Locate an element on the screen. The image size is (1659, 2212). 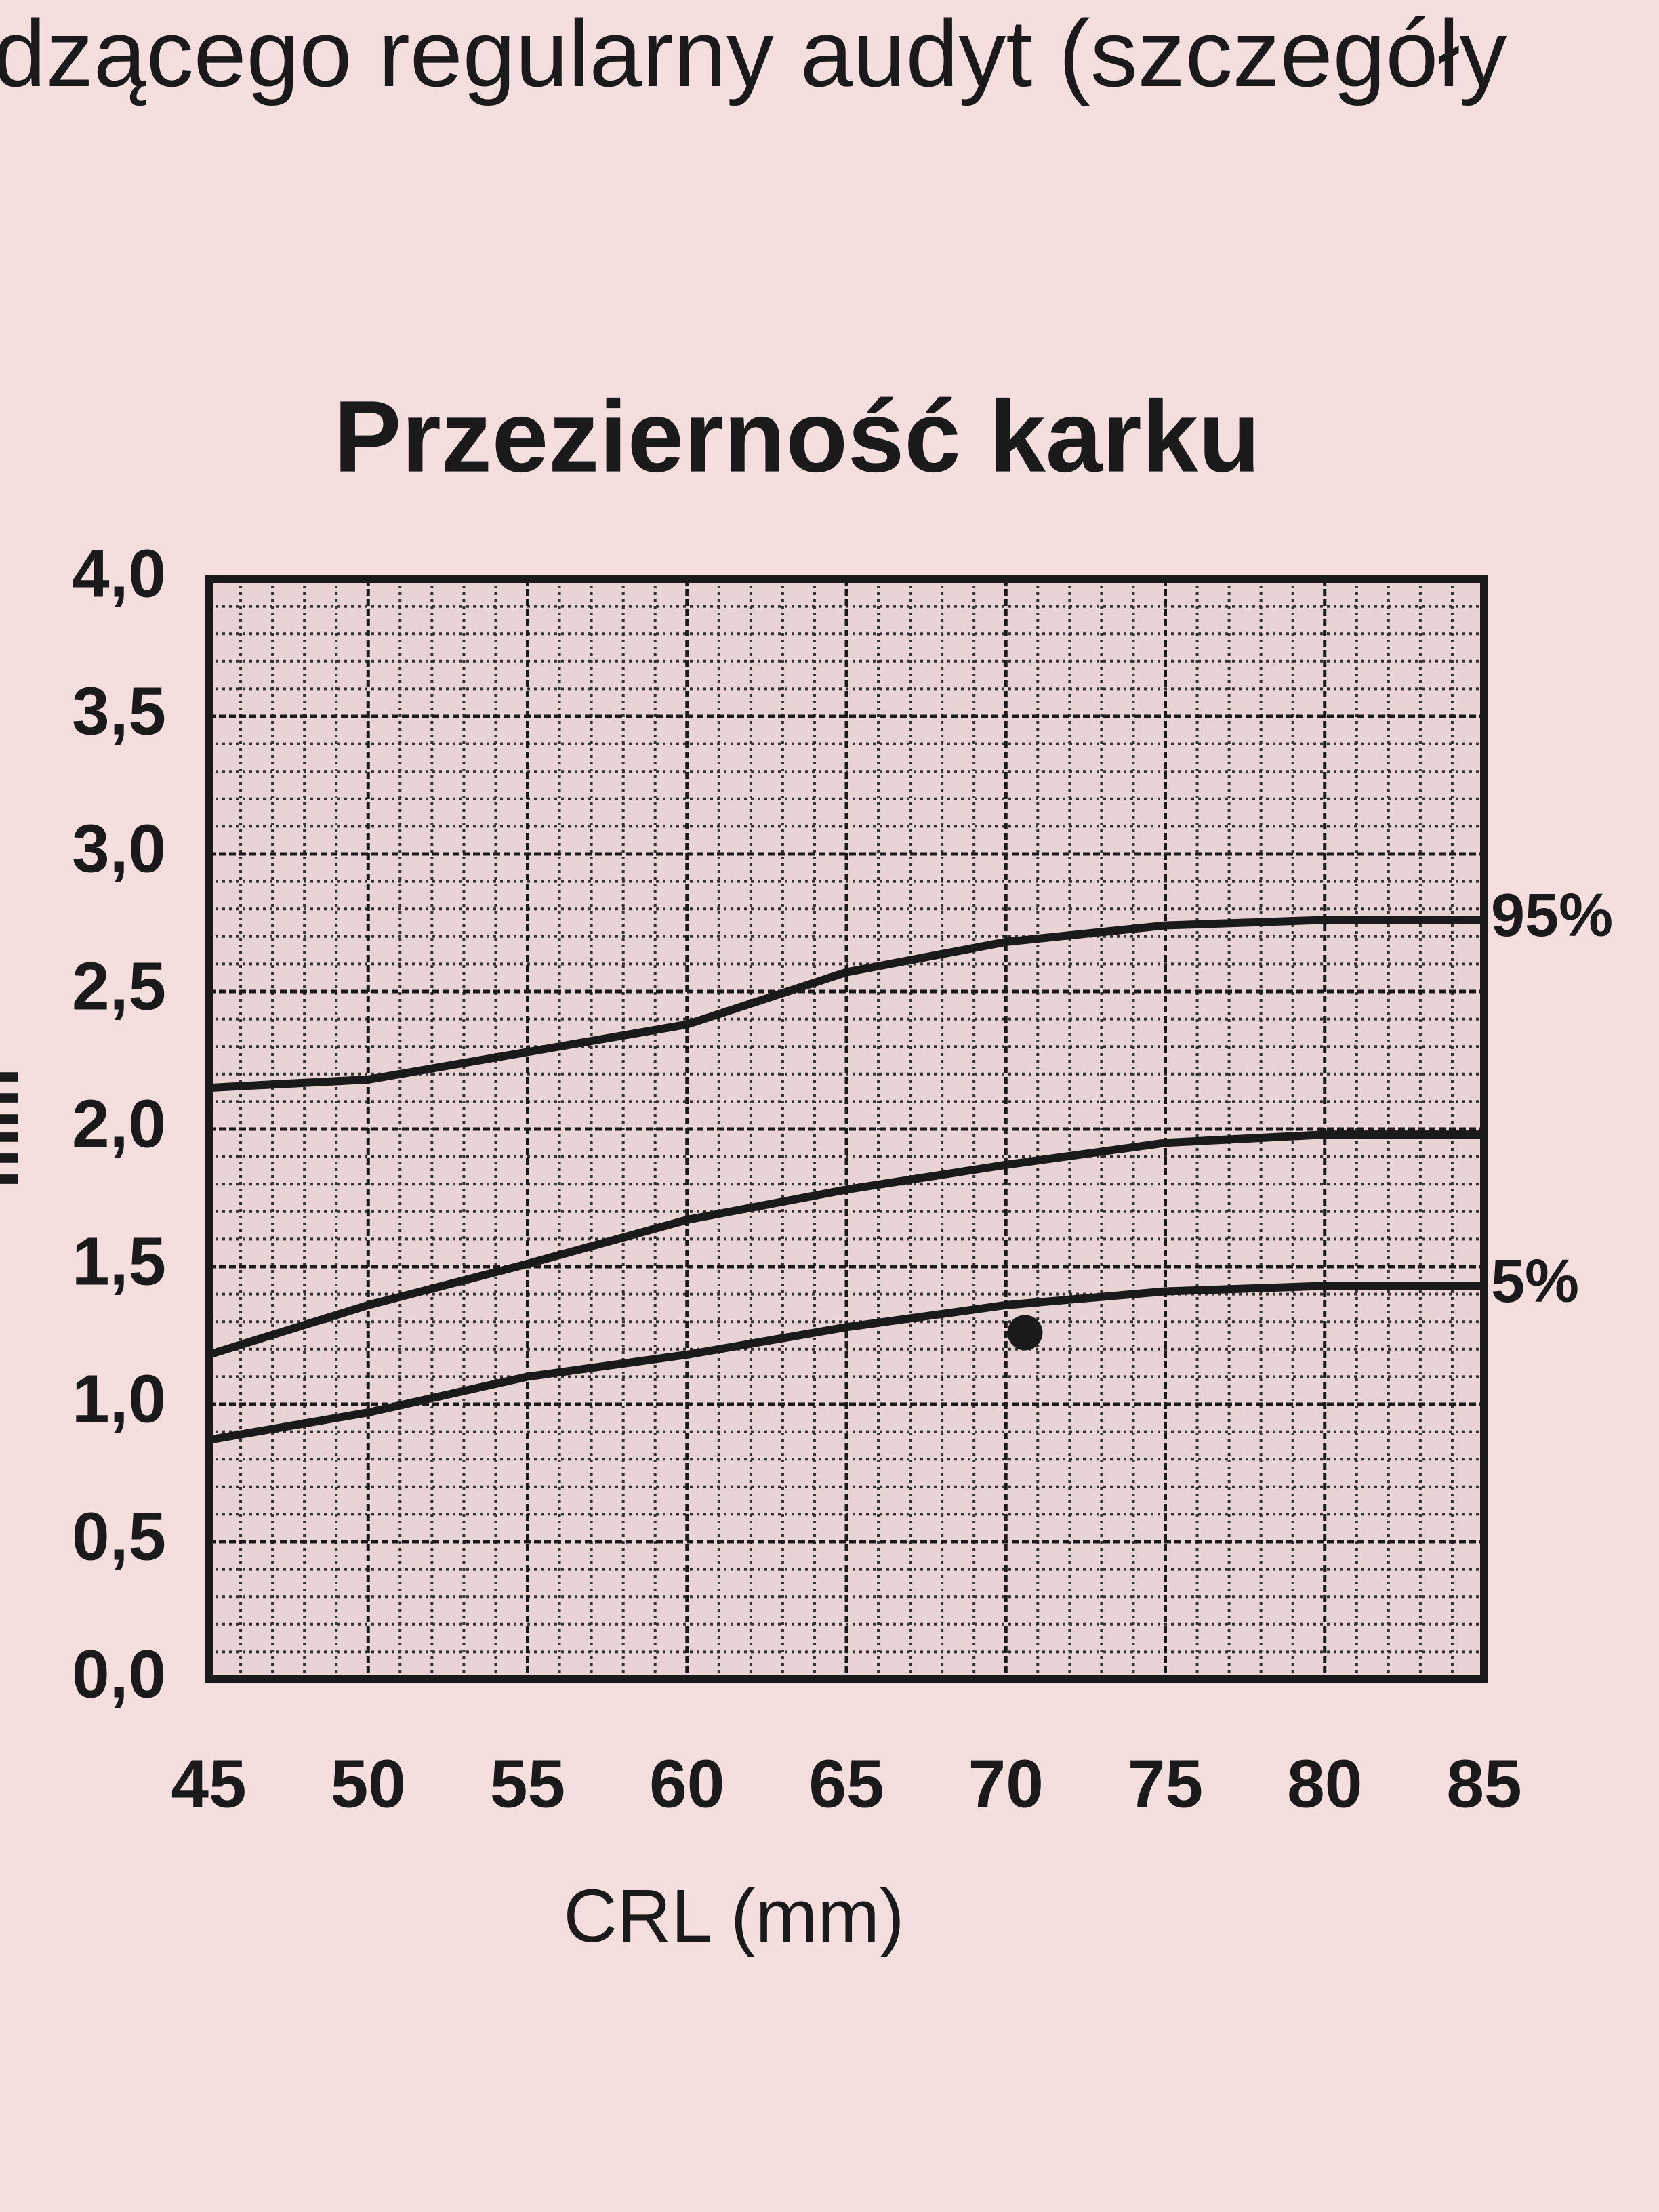
x-tick-label: 70 is located at coordinates (1006, 1784).